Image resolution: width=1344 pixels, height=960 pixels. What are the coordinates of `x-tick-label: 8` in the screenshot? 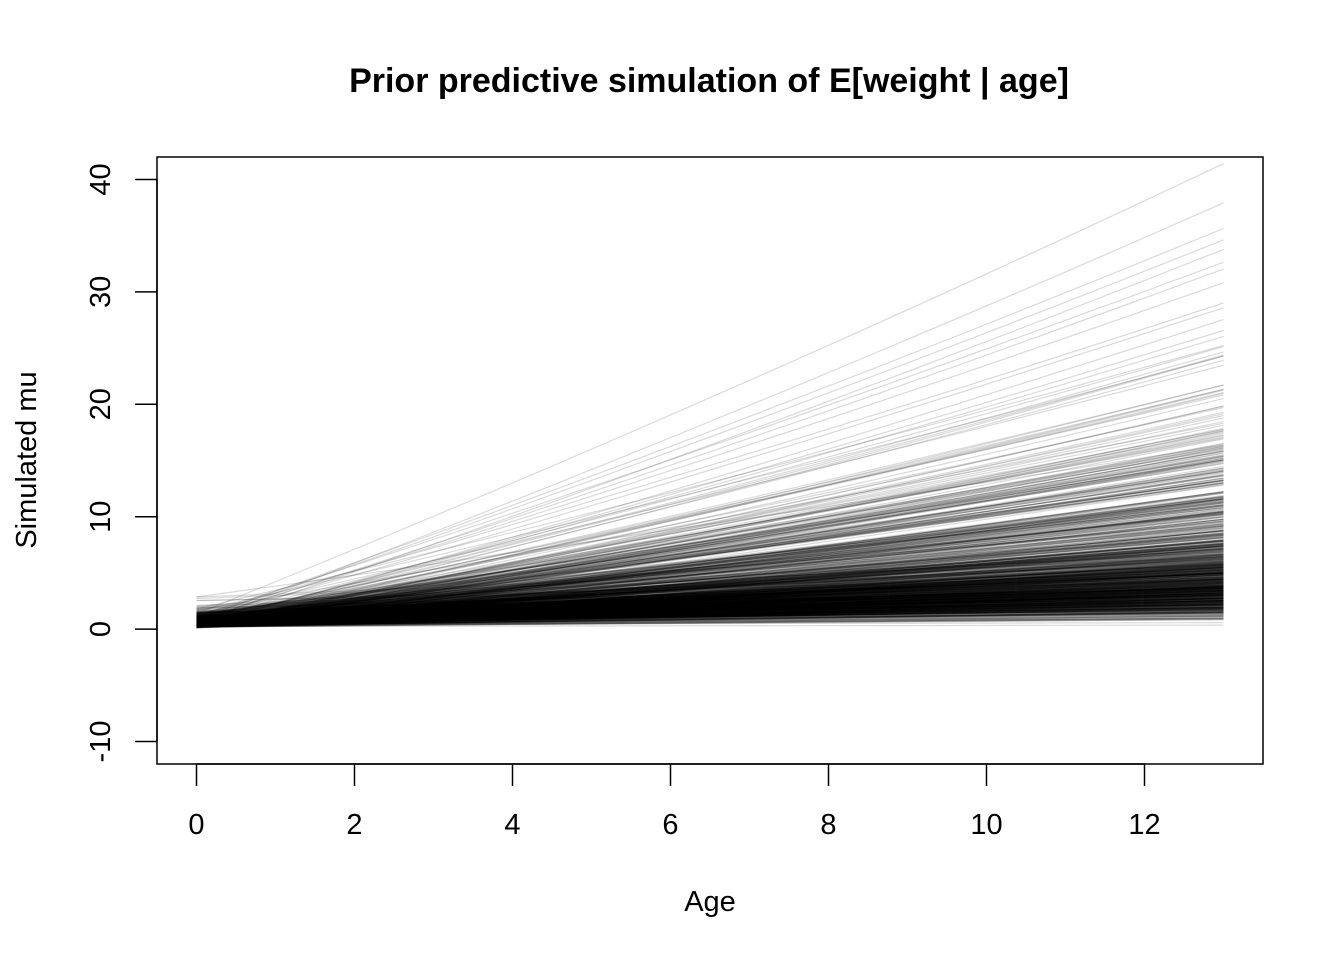 It's located at (828, 825).